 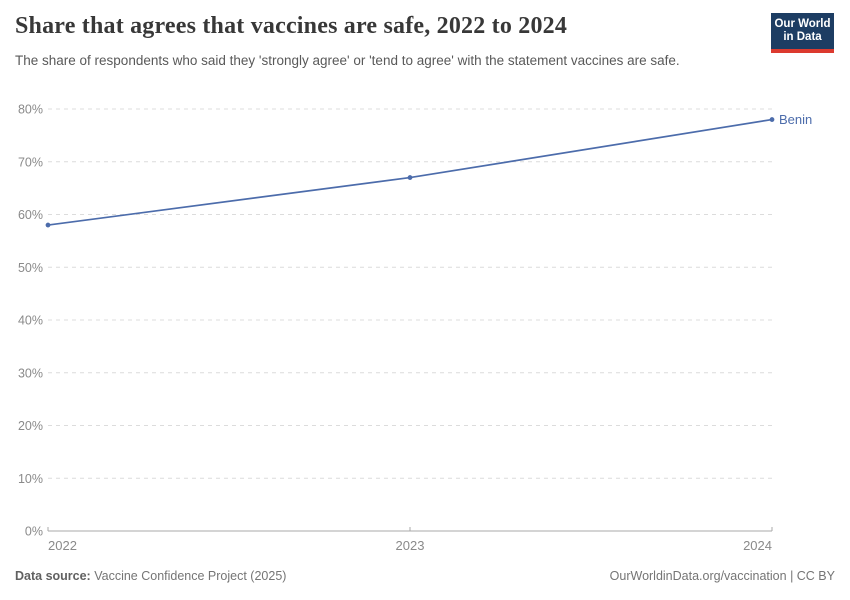 I want to click on y-tick-label-20: 20%, so click(x=30, y=426).